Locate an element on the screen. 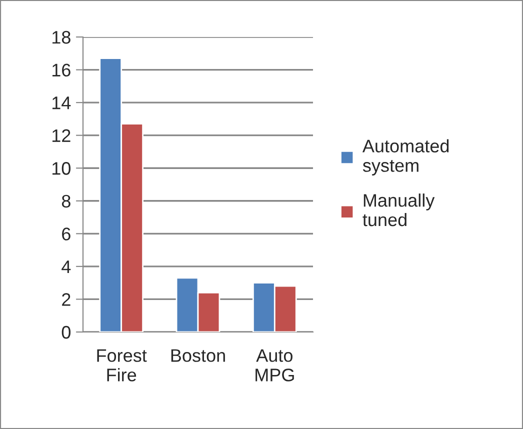 This screenshot has width=523, height=429. x-tick-label: Boston is located at coordinates (198, 355).